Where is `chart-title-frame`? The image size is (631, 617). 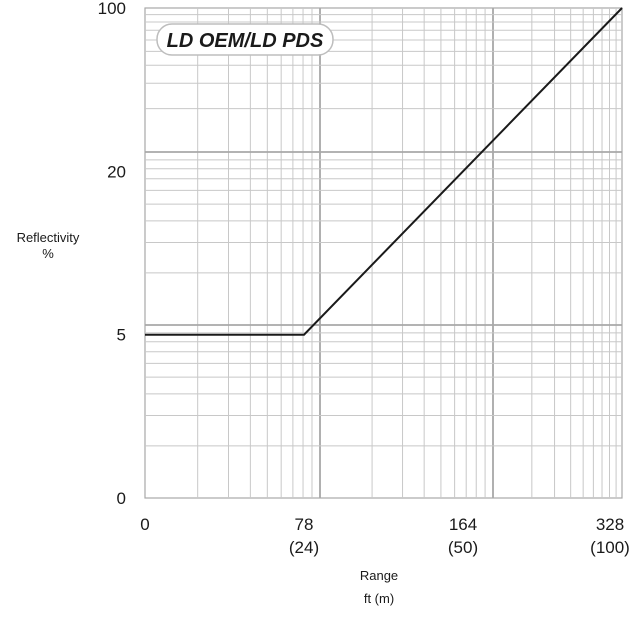 chart-title-frame is located at coordinates (245, 39).